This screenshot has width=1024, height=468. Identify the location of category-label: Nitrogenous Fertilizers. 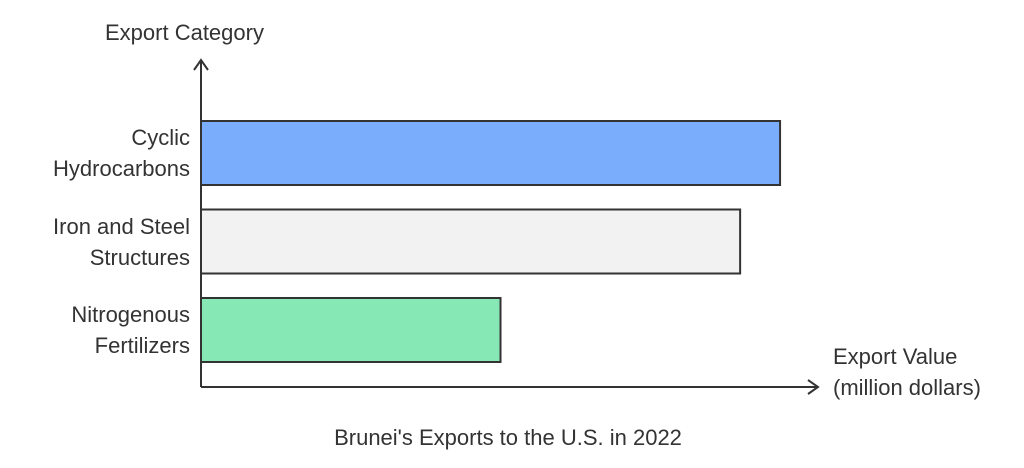
(130, 330).